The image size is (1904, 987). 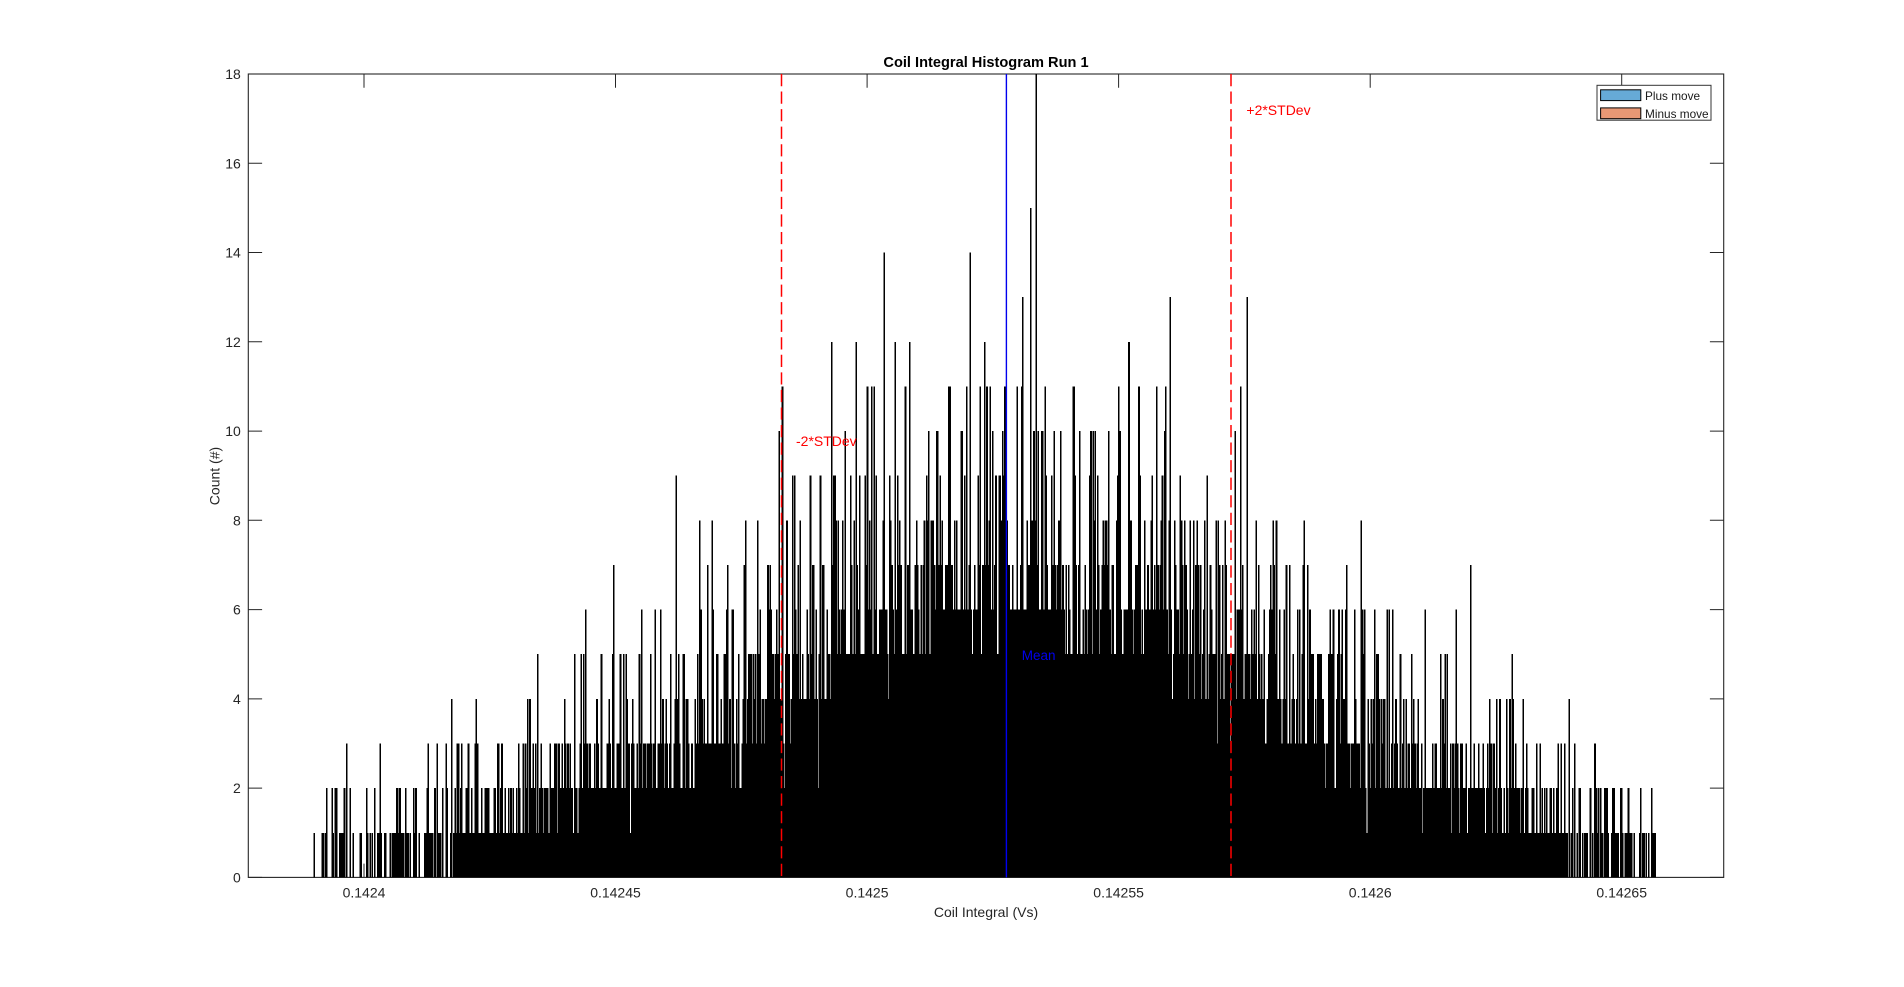 I want to click on svg-text: Minus move, so click(x=1677, y=114).